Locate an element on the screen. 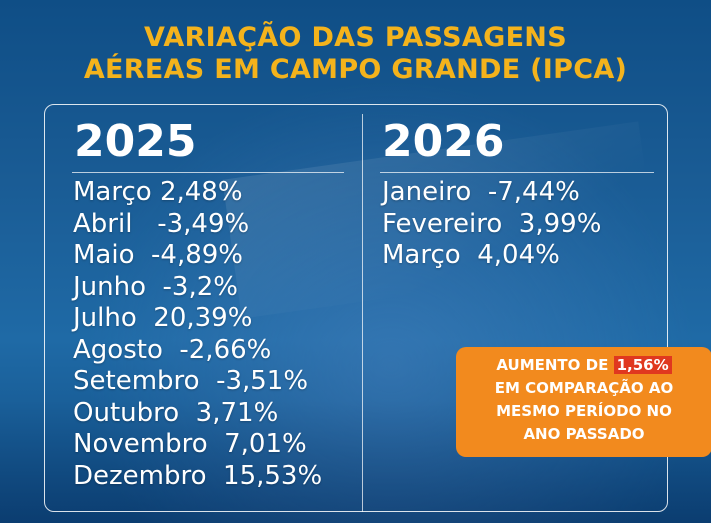 Image resolution: width=711 pixels, height=523 pixels. list-item: Setembro -3,51% is located at coordinates (191, 381).